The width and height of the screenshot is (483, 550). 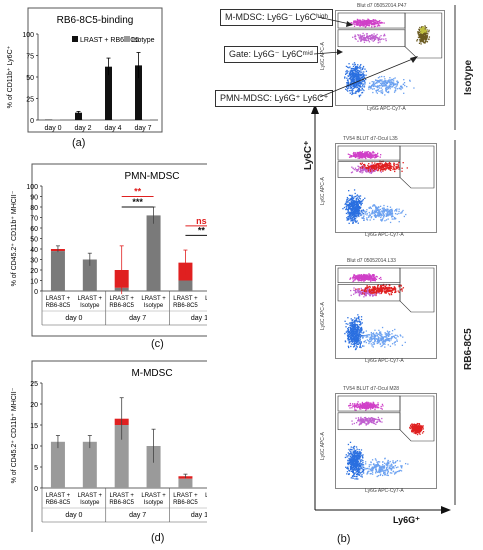 What do you see at coordinates (34, 240) in the screenshot?
I see `panel-c-ytick-label: 50` at bounding box center [34, 240].